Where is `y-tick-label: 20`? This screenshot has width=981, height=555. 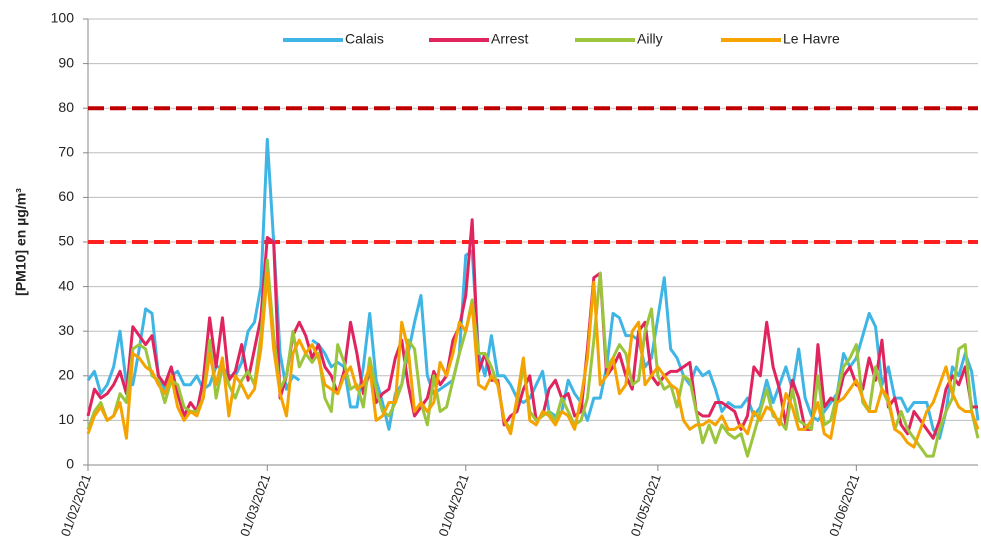 y-tick-label: 20 is located at coordinates (66, 375).